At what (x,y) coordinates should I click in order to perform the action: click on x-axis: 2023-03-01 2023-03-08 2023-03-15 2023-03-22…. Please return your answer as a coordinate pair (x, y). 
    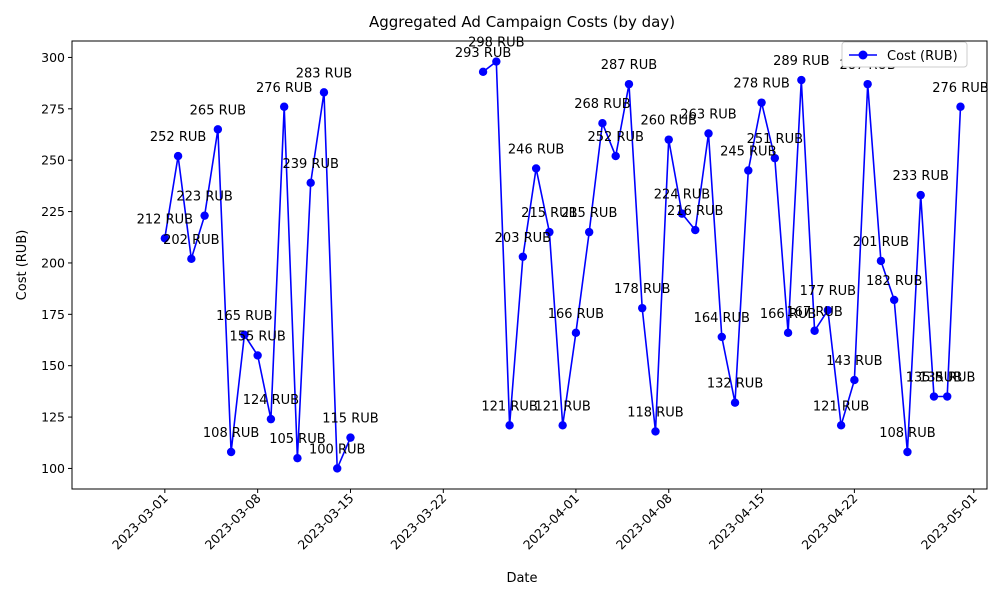
    Looking at the image, I should click on (544, 520).